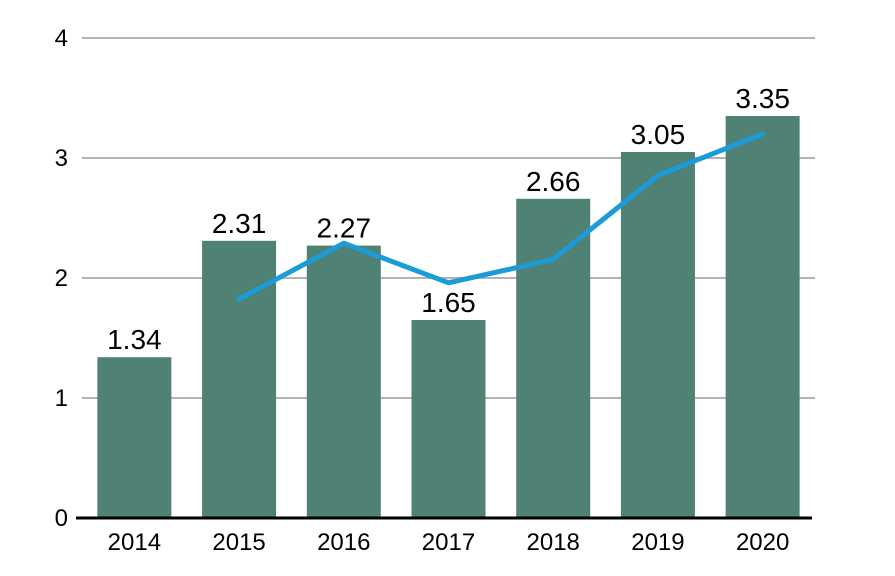 Image resolution: width=895 pixels, height=576 pixels. What do you see at coordinates (448, 542) in the screenshot?
I see `x-tick-label: 2017` at bounding box center [448, 542].